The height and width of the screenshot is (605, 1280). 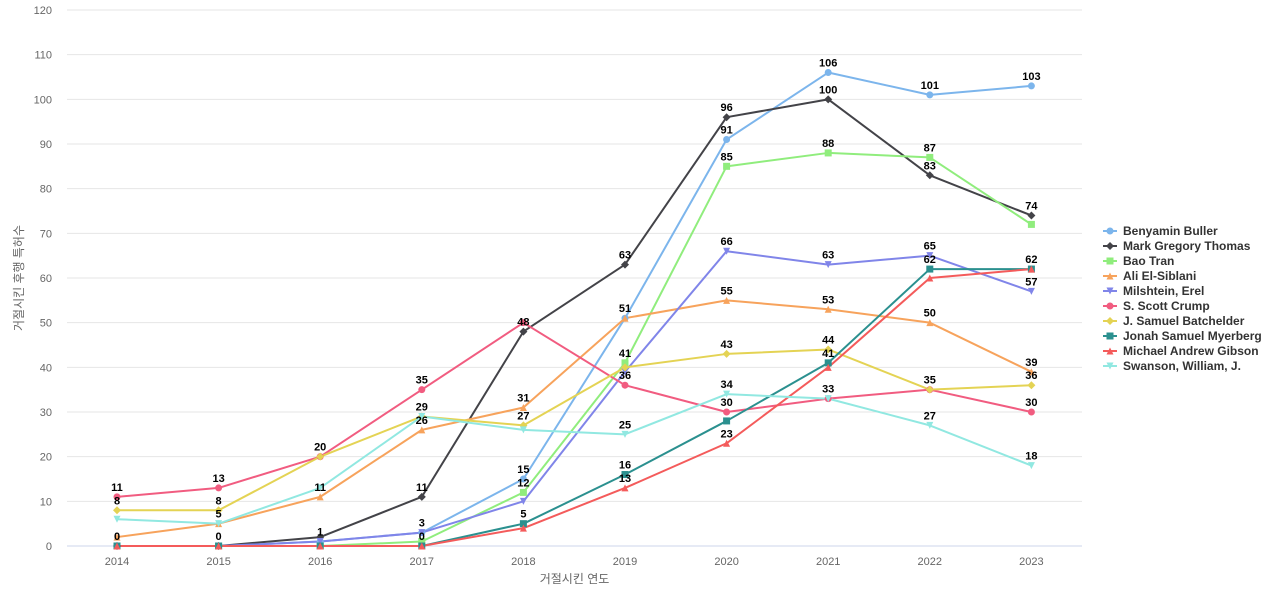 I want to click on data-label: 85, so click(x=726, y=157).